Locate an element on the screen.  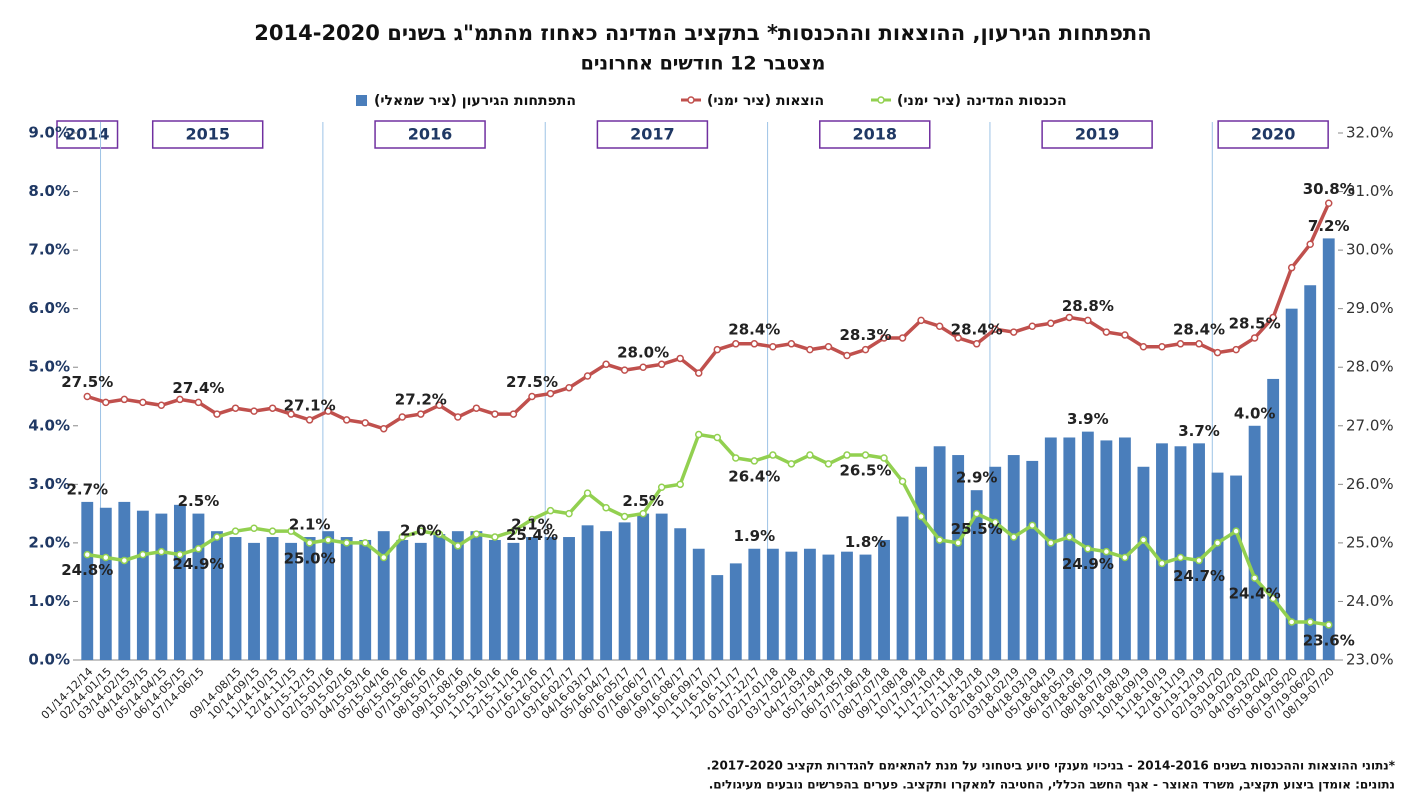
data-label: 25.4% is located at coordinates (532, 535).